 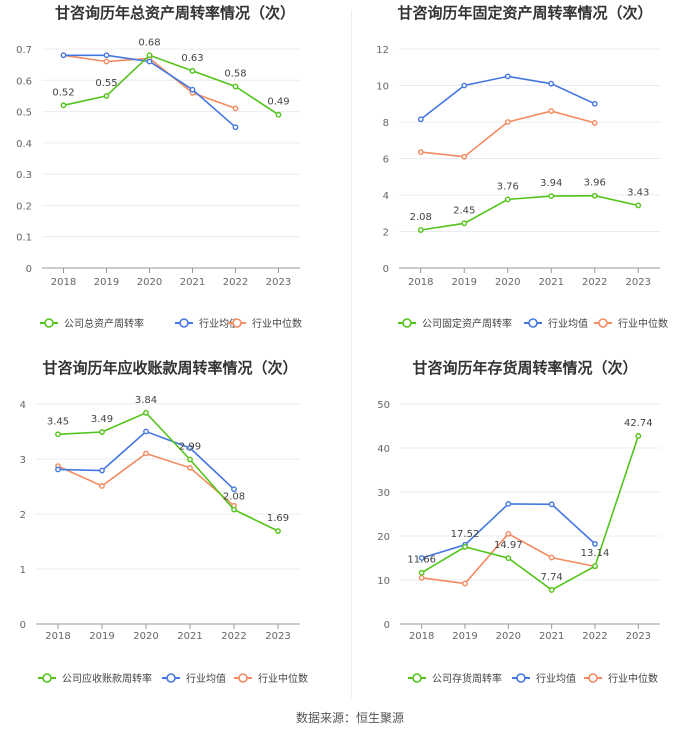 What do you see at coordinates (278, 518) in the screenshot?
I see `data-label: 1.69` at bounding box center [278, 518].